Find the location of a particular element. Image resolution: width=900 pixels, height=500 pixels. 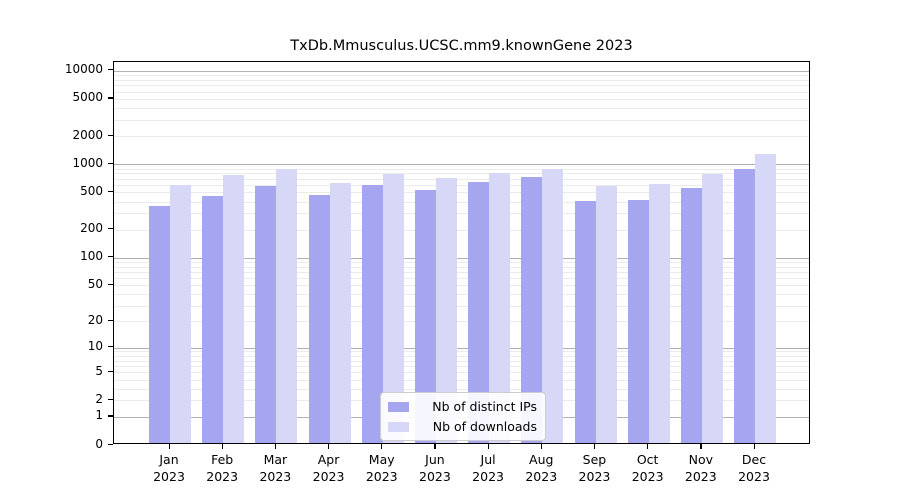

legend-label-downloads: Nb of downloads is located at coordinates (484, 426).